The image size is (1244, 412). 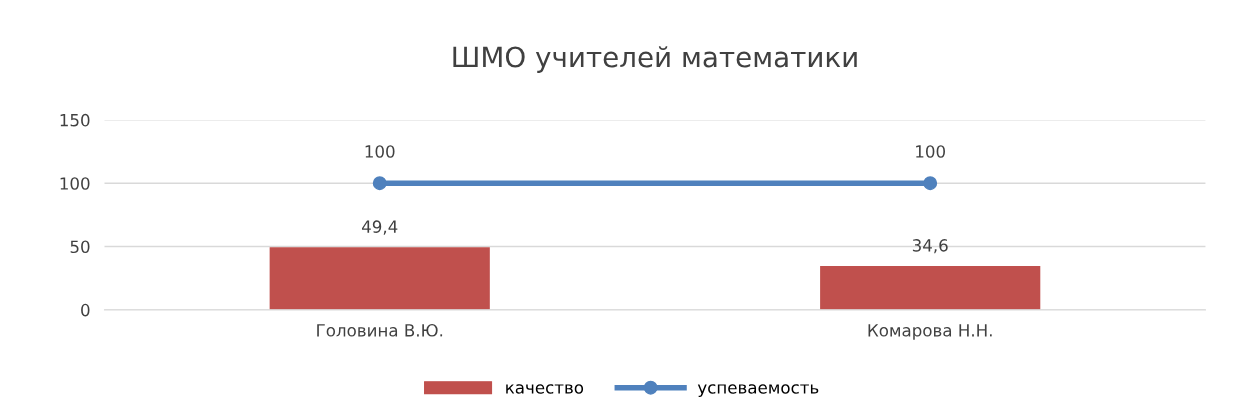 I want to click on x-tick-label: Головина В.Ю., so click(x=380, y=330).